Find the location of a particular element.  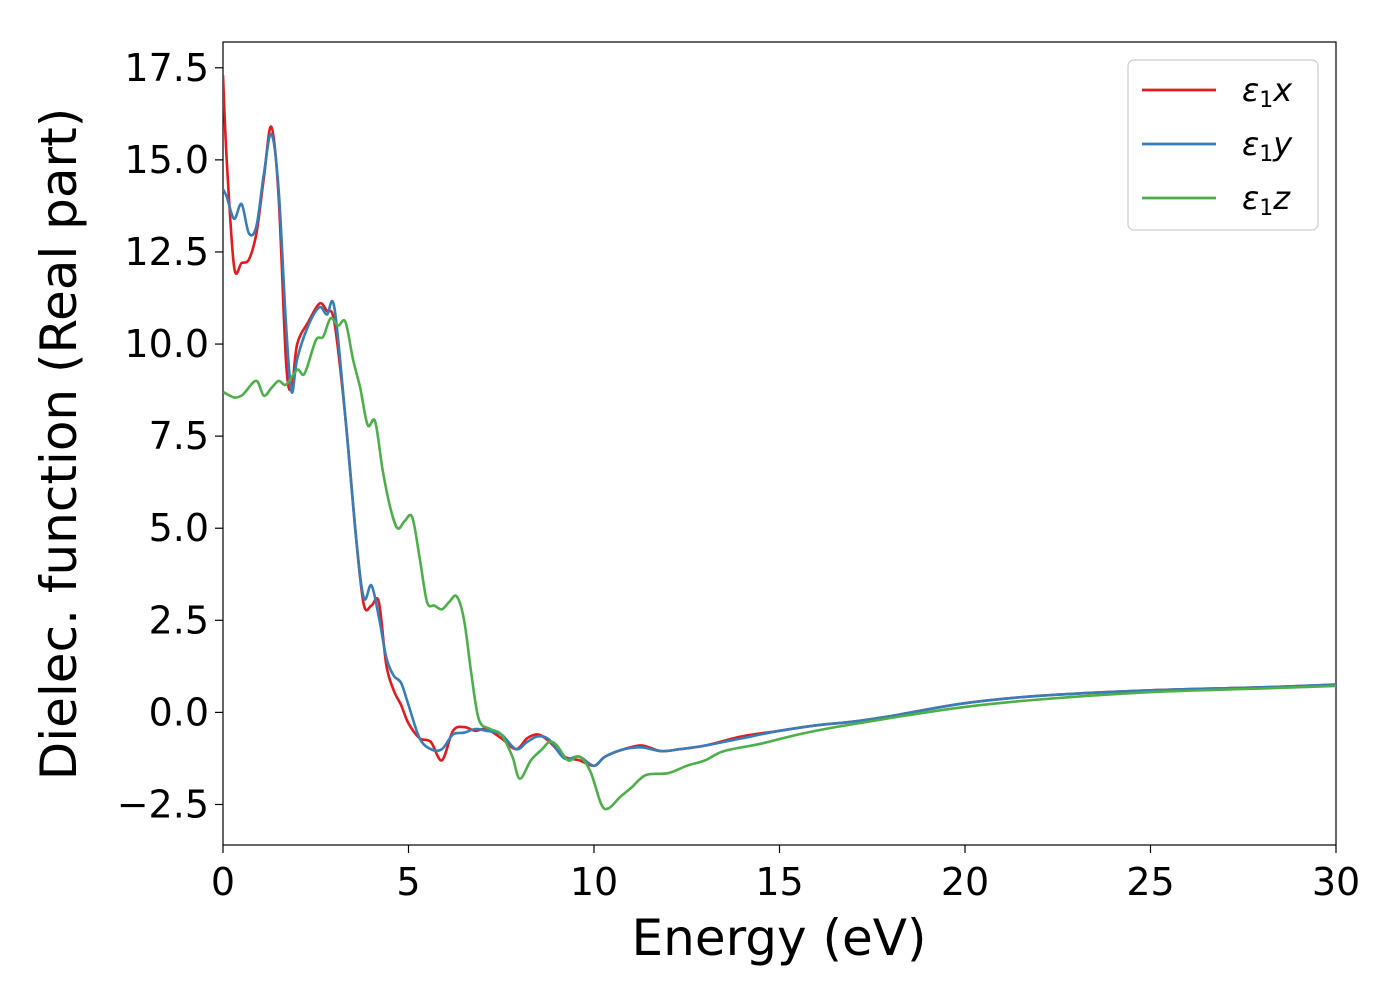

x-tick-label: 10 is located at coordinates (594, 882).